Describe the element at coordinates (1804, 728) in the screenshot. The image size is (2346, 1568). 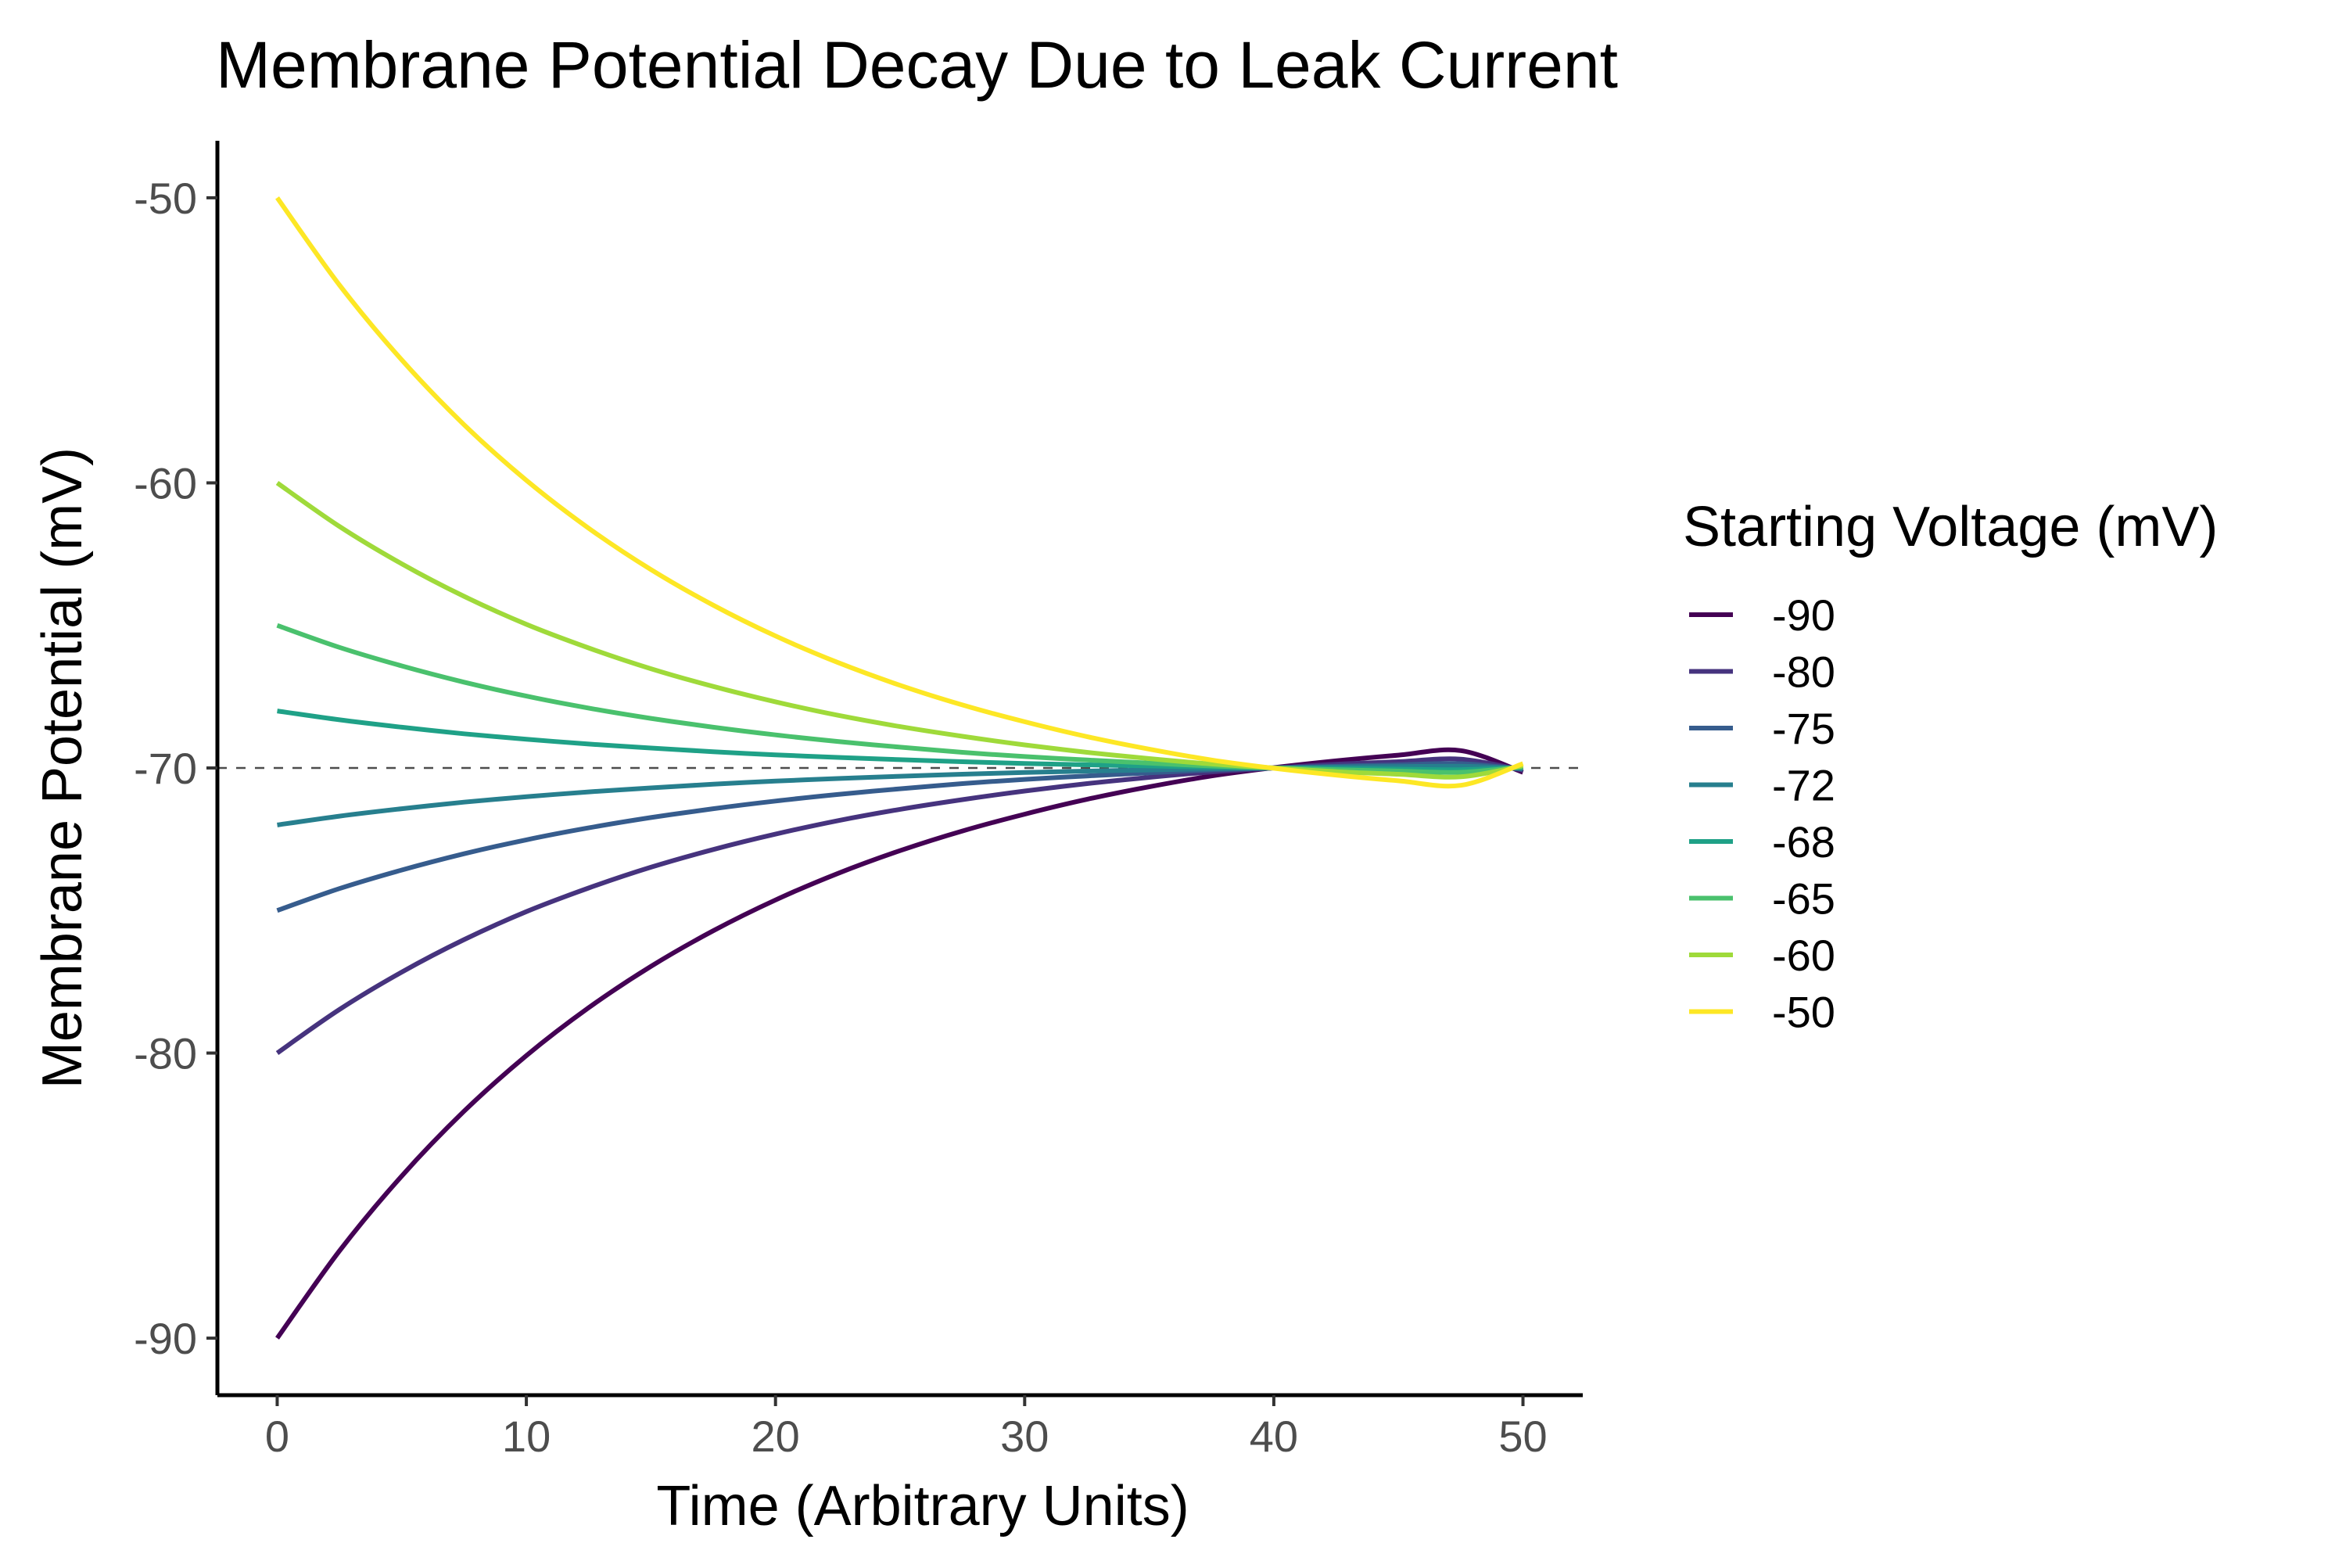
I see `legend-label: -75` at that location.